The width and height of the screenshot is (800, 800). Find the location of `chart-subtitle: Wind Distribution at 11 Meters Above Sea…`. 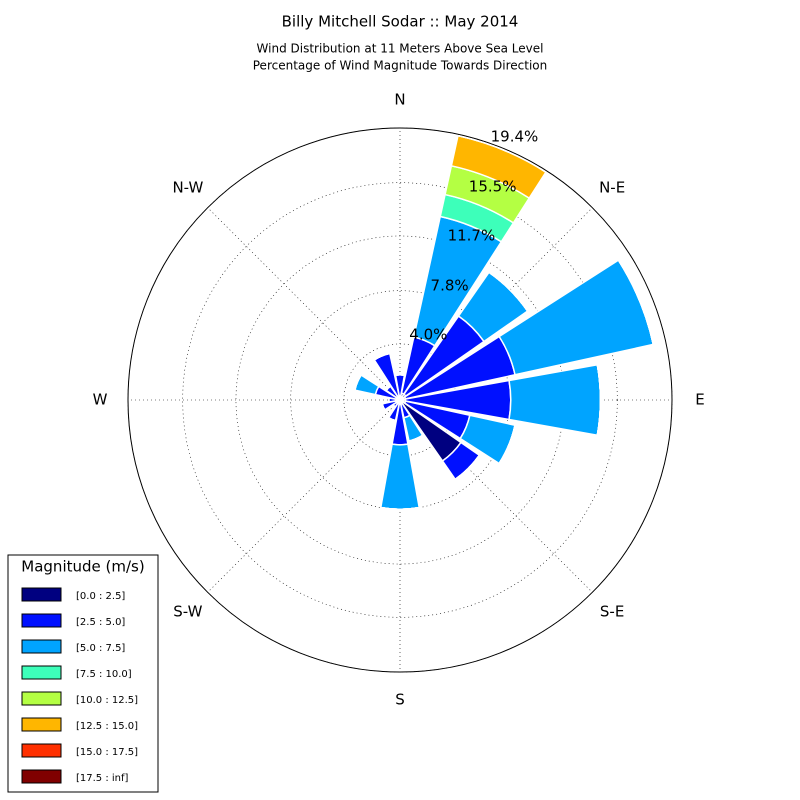

chart-subtitle: Wind Distribution at 11 Meters Above Sea… is located at coordinates (400, 49).